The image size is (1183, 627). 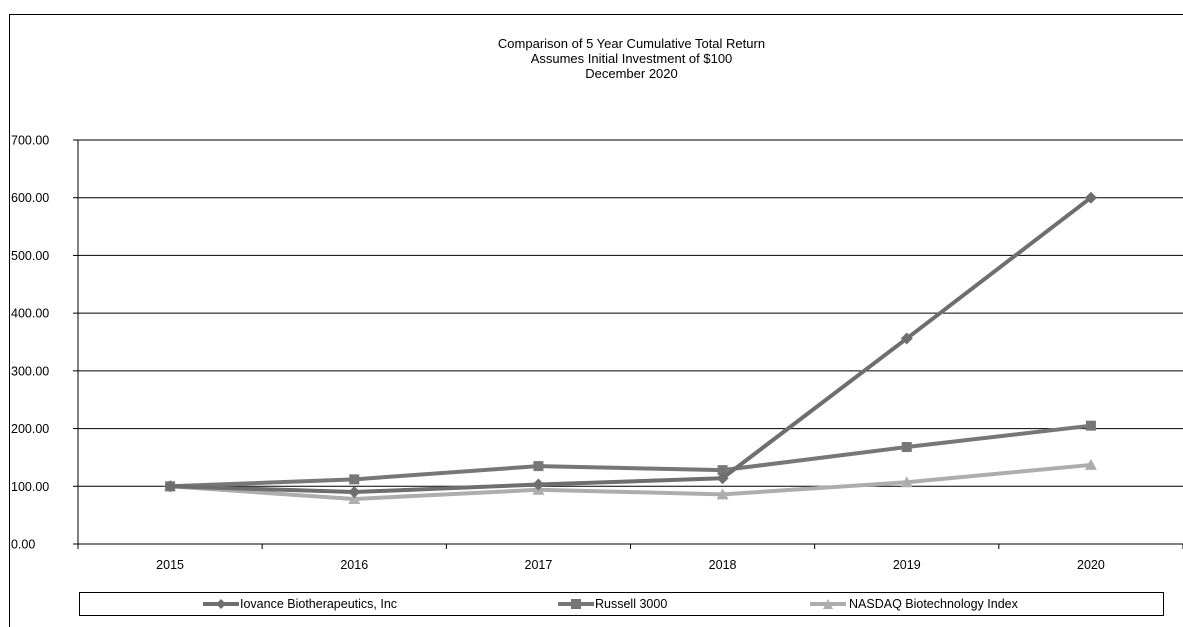 I want to click on series-line-nasdaq-biotechnology-index, so click(x=630, y=481).